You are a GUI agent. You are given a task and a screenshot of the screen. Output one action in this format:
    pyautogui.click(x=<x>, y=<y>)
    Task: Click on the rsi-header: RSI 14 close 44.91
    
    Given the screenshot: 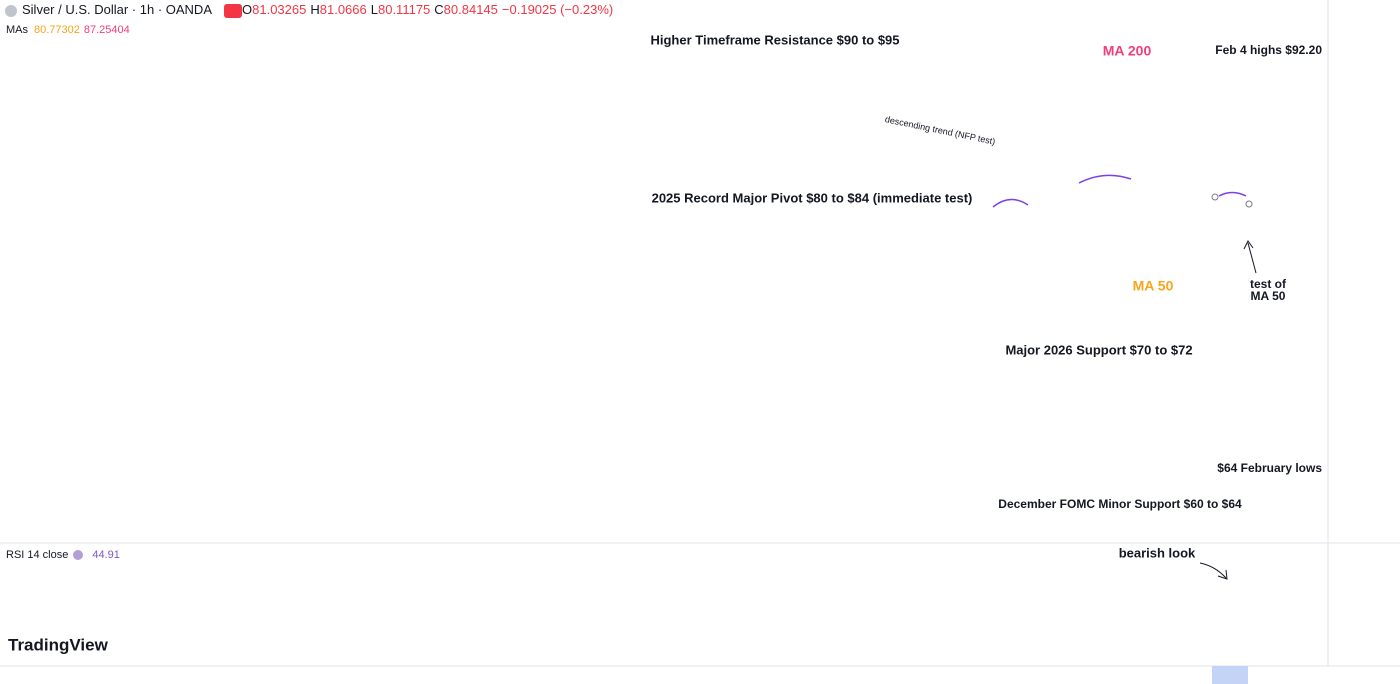 What is the action you would take?
    pyautogui.click(x=63, y=555)
    